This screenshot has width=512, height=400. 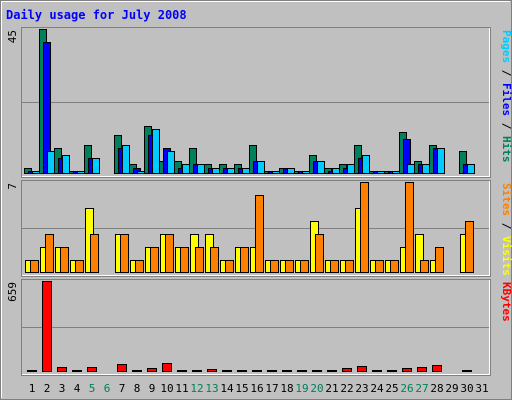 What do you see at coordinates (286, 388) in the screenshot?
I see `day-label-18: 18` at bounding box center [286, 388].